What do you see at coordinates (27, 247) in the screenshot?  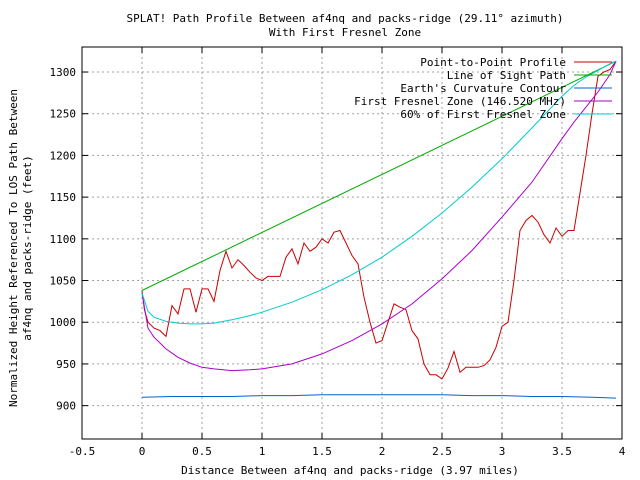 I see `y-axis-label-line2: af4nq and packs-ridge (feet)` at bounding box center [27, 247].